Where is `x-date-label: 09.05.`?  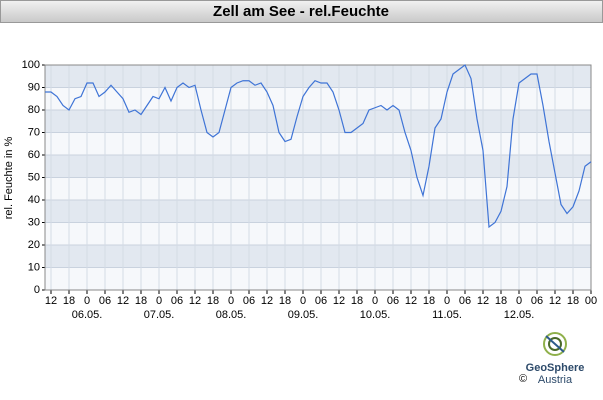
x-date-label: 09.05. is located at coordinates (303, 315).